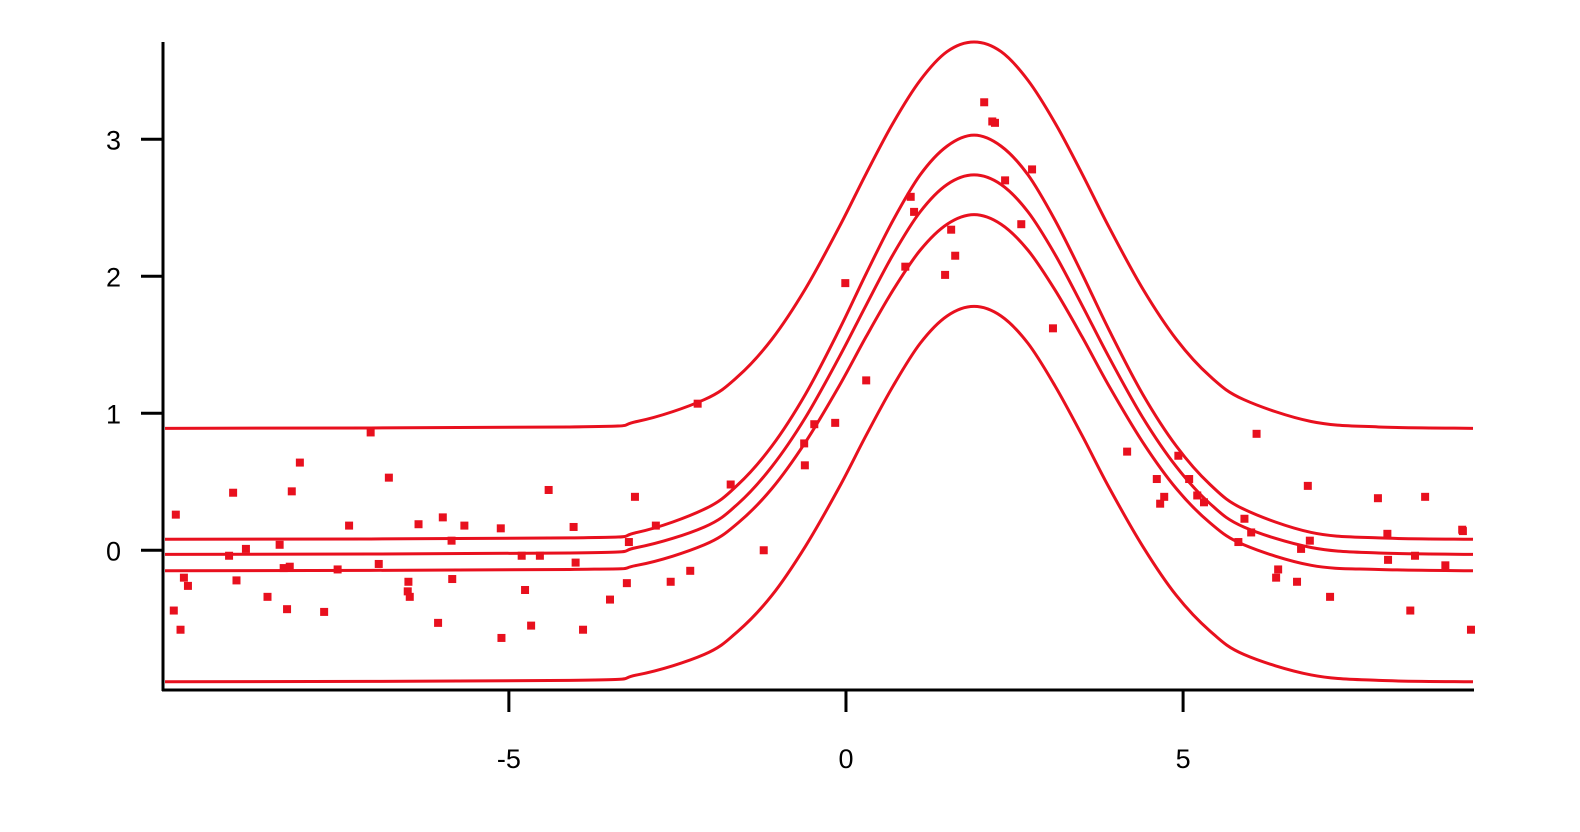 This screenshot has height=832, width=1580. I want to click on y-tick-label: 0, so click(113, 551).